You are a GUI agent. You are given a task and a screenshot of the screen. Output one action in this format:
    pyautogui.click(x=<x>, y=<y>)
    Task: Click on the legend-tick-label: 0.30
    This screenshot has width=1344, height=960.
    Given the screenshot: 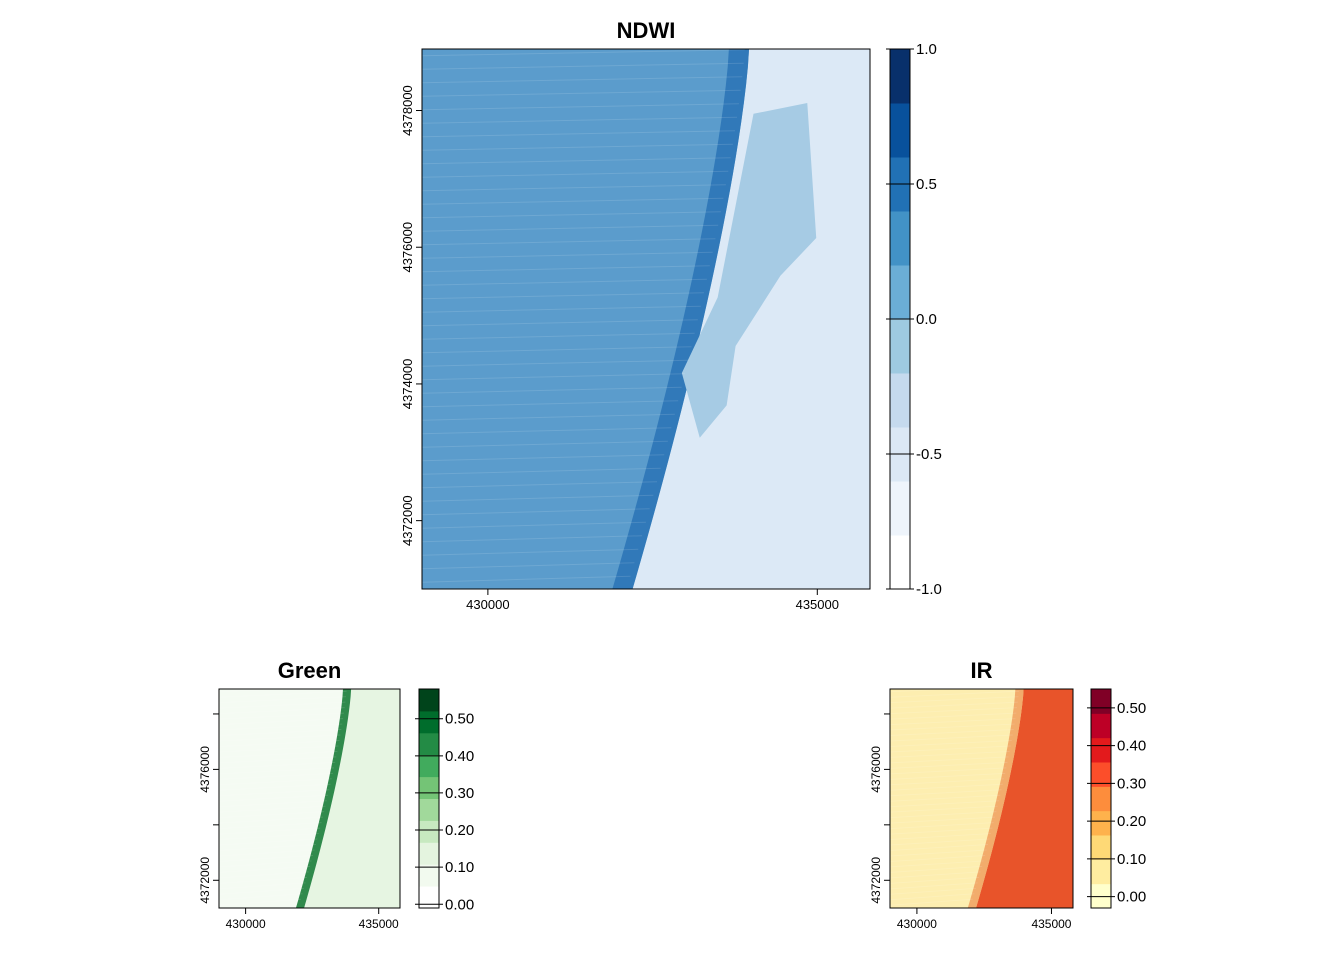 What is the action you would take?
    pyautogui.click(x=459, y=793)
    